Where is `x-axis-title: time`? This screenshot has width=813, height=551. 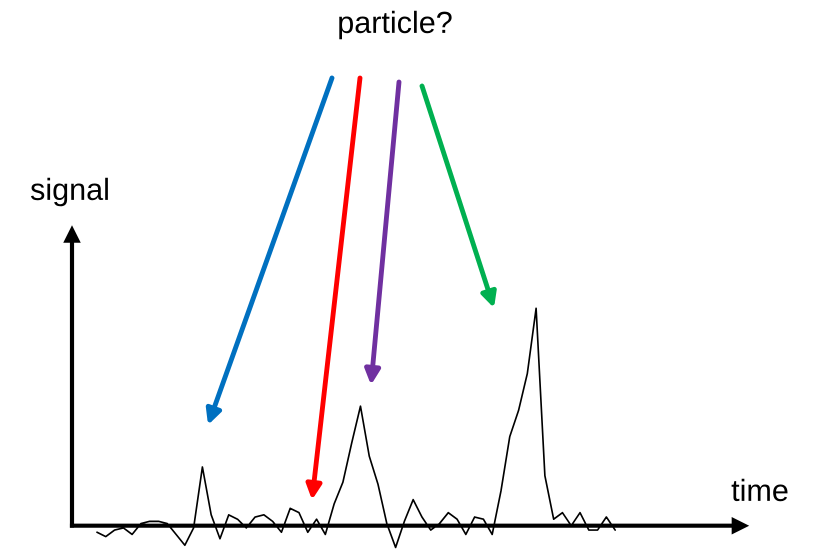
x-axis-title: time is located at coordinates (760, 490).